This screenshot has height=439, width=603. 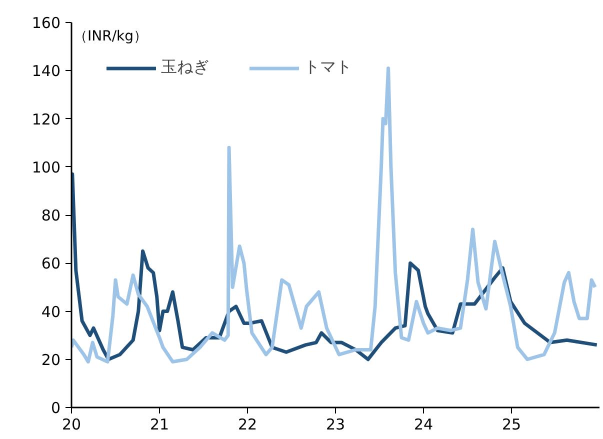 I want to click on x-tick-label: 22, so click(x=248, y=425).